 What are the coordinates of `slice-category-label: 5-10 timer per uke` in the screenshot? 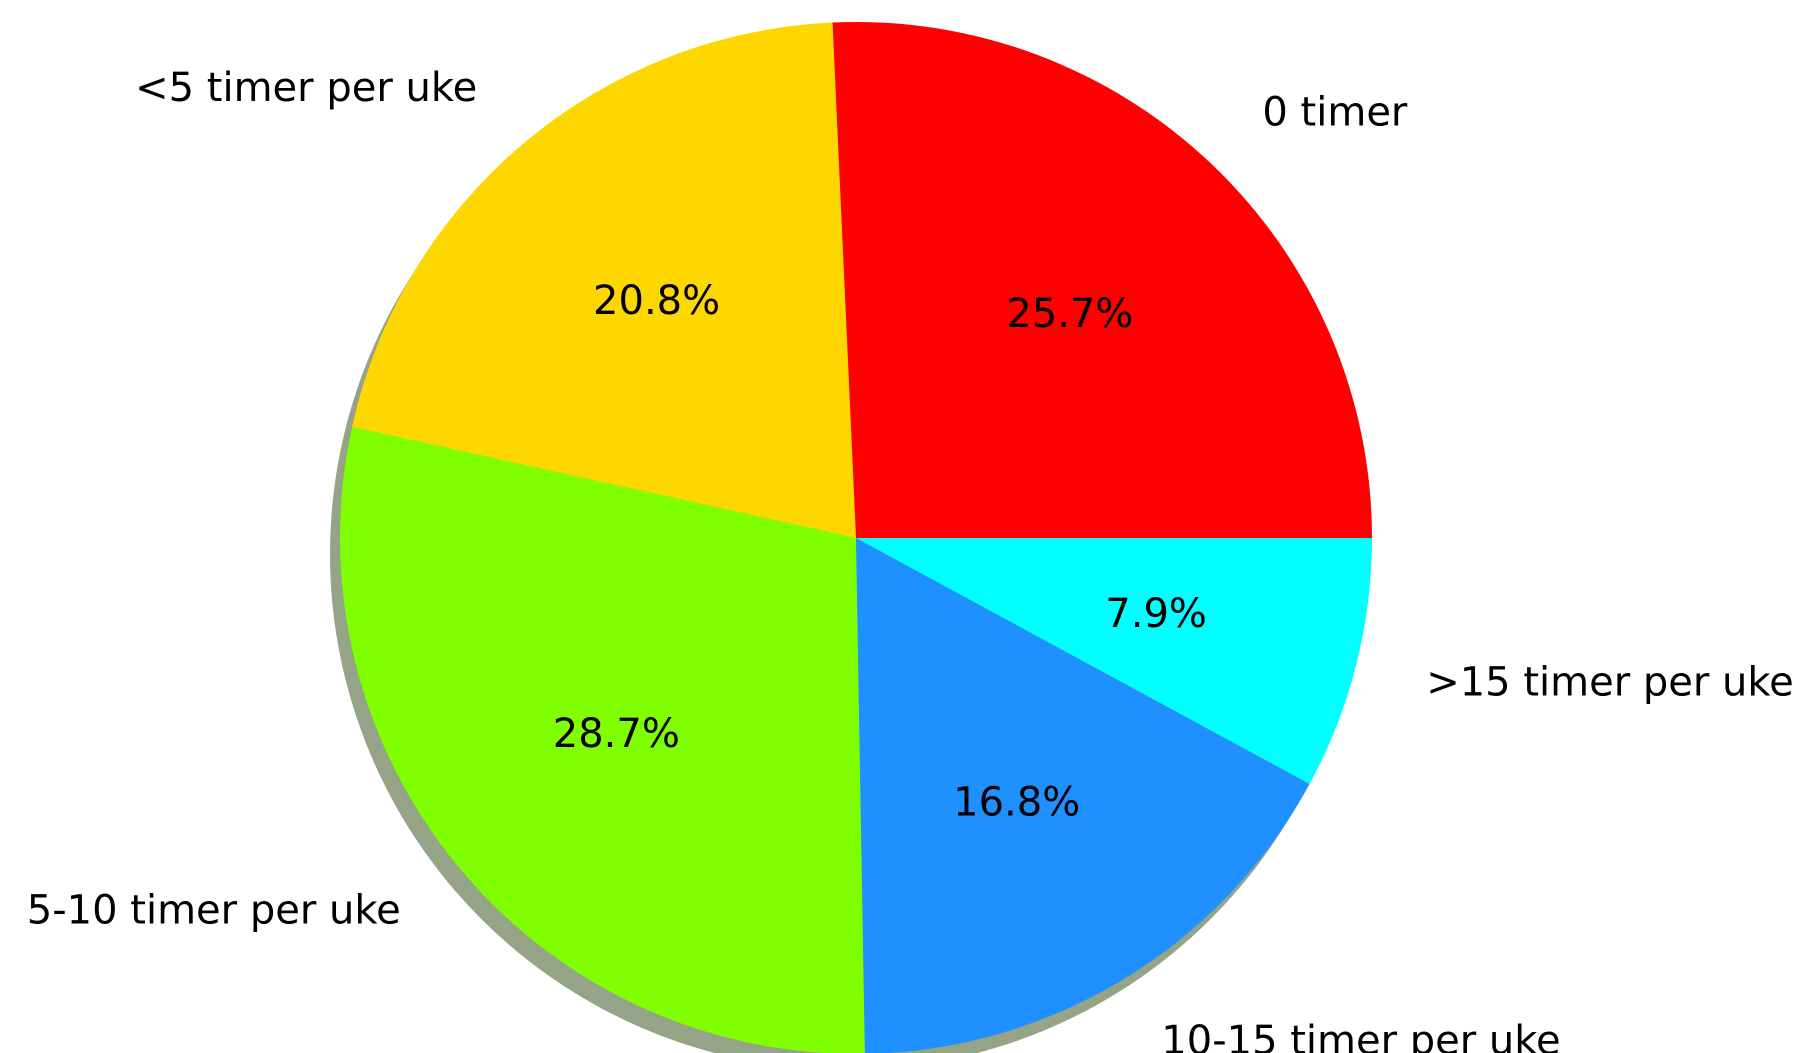 It's located at (214, 910).